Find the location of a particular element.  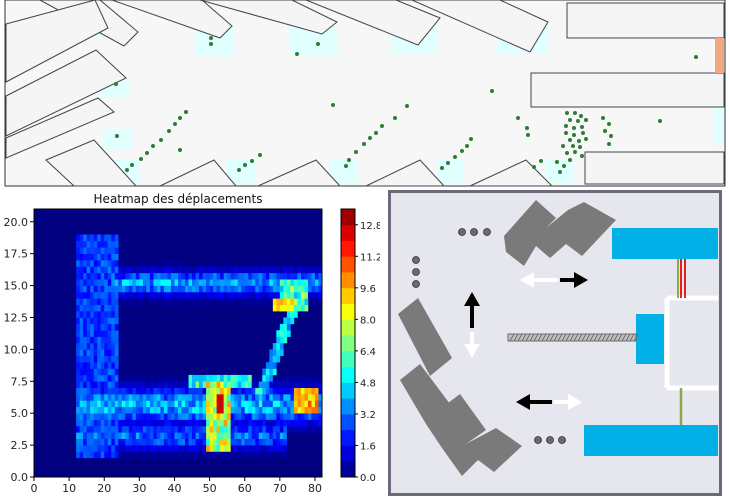

door is located at coordinates (665, 243).